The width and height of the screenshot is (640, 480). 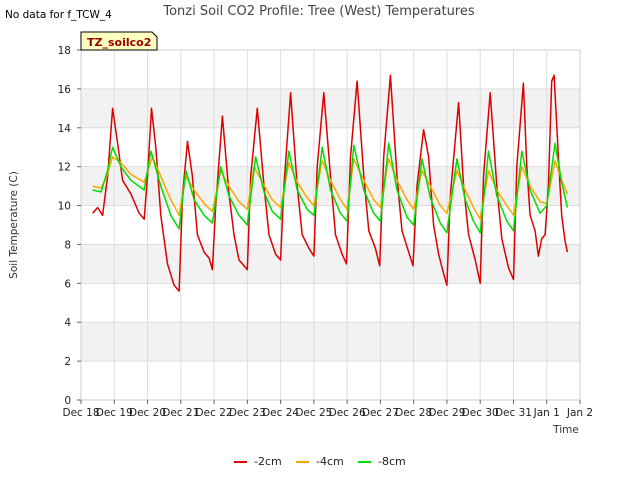 What do you see at coordinates (214, 413) in the screenshot?
I see `x-tick-label: Dec 22` at bounding box center [214, 413].